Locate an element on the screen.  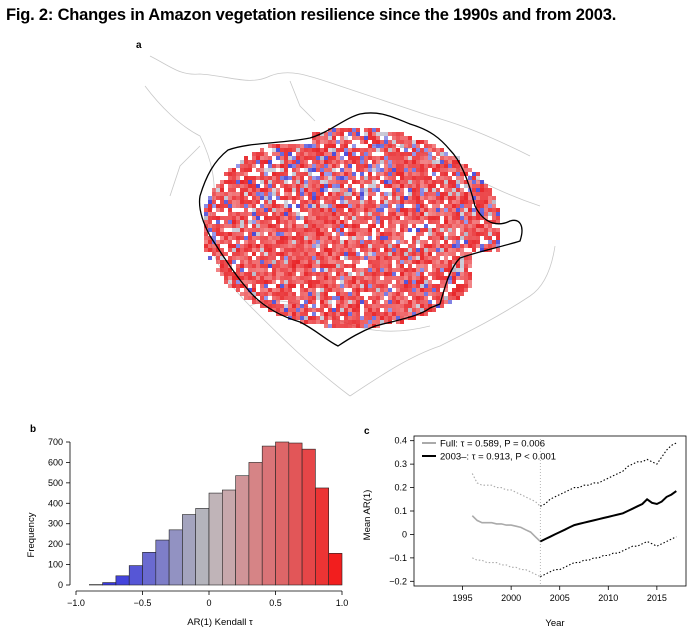
histogram-x-tick-label: −0.5 is located at coordinates (143, 603).